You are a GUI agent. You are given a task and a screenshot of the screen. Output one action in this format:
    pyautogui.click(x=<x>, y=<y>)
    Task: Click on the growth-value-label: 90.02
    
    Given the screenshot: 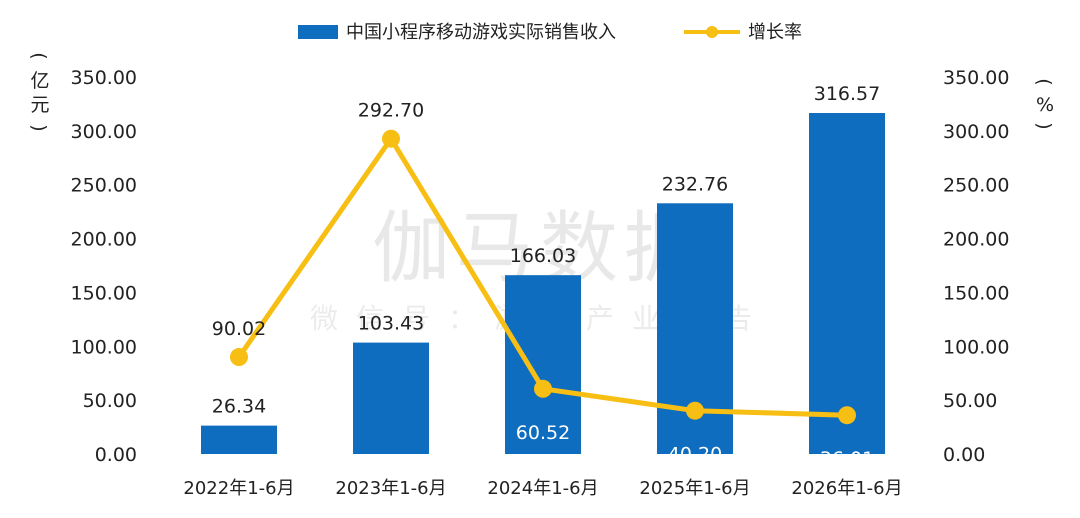 What is the action you would take?
    pyautogui.click(x=239, y=329)
    